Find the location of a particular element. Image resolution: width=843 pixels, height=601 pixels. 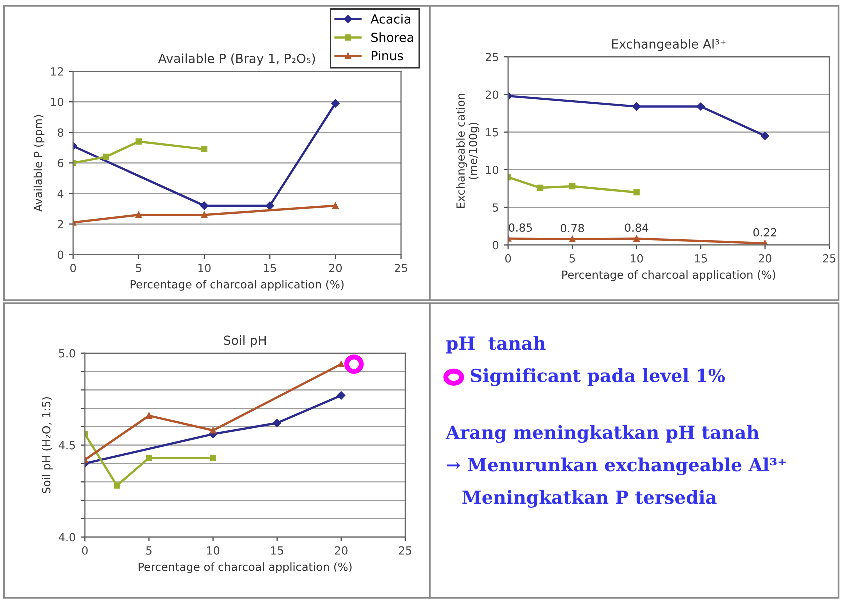

y-tick-label: 5.0 is located at coordinates (67, 353).